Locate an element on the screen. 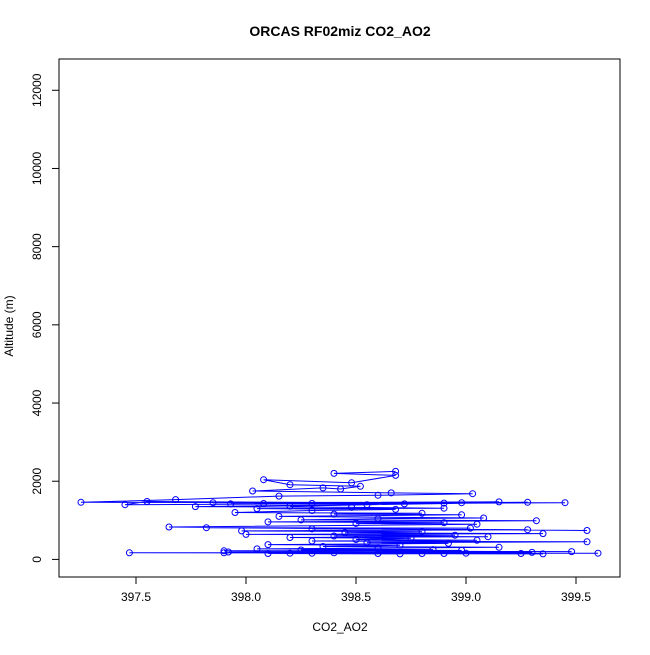  x-axis: 397.5 398.0 398.5 399.0 399.5 is located at coordinates (356, 590).